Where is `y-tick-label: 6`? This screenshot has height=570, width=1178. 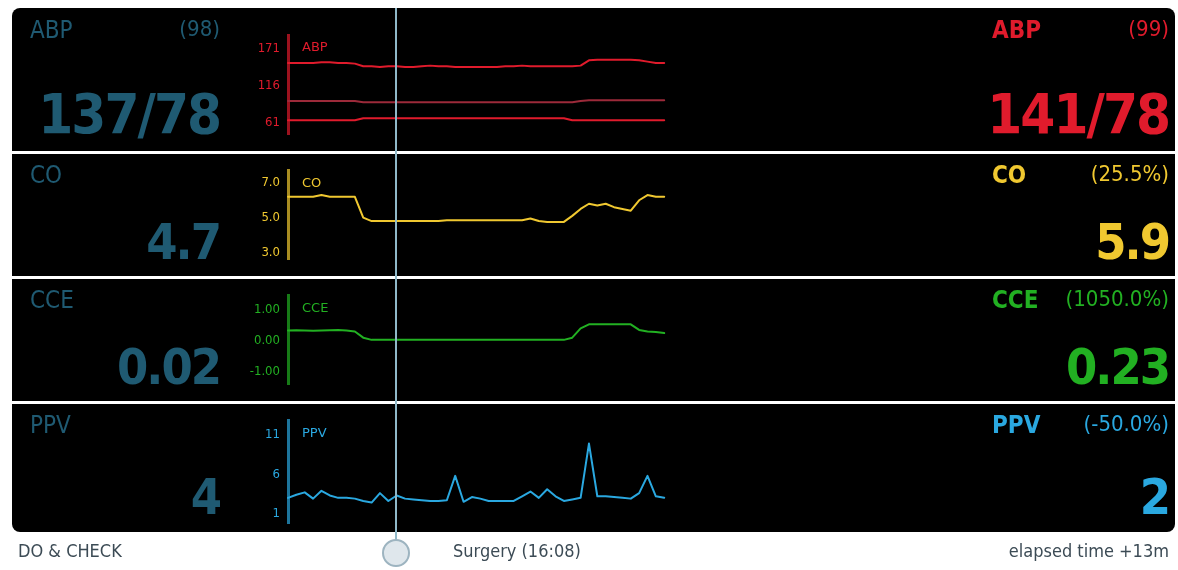
y-tick-label: 6 is located at coordinates (276, 473).